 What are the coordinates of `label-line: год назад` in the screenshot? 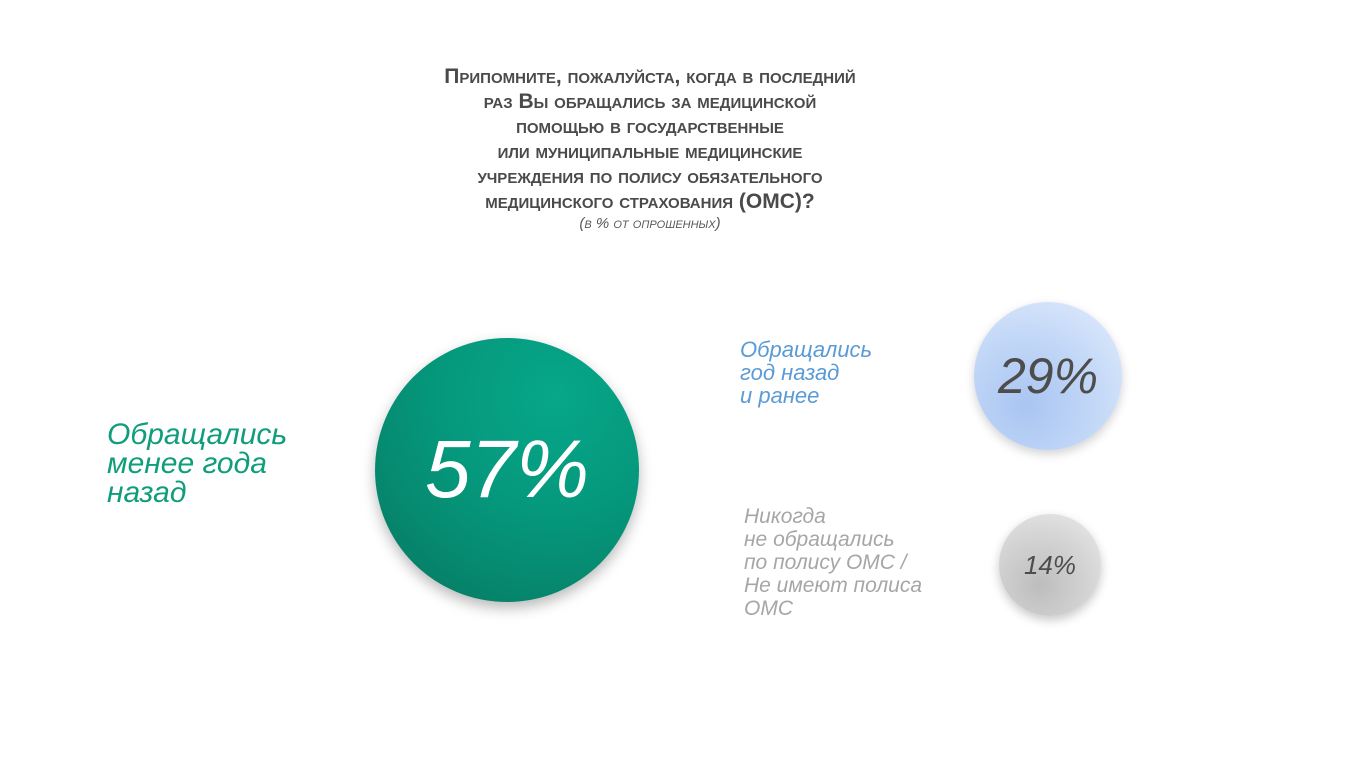 It's located at (790, 372).